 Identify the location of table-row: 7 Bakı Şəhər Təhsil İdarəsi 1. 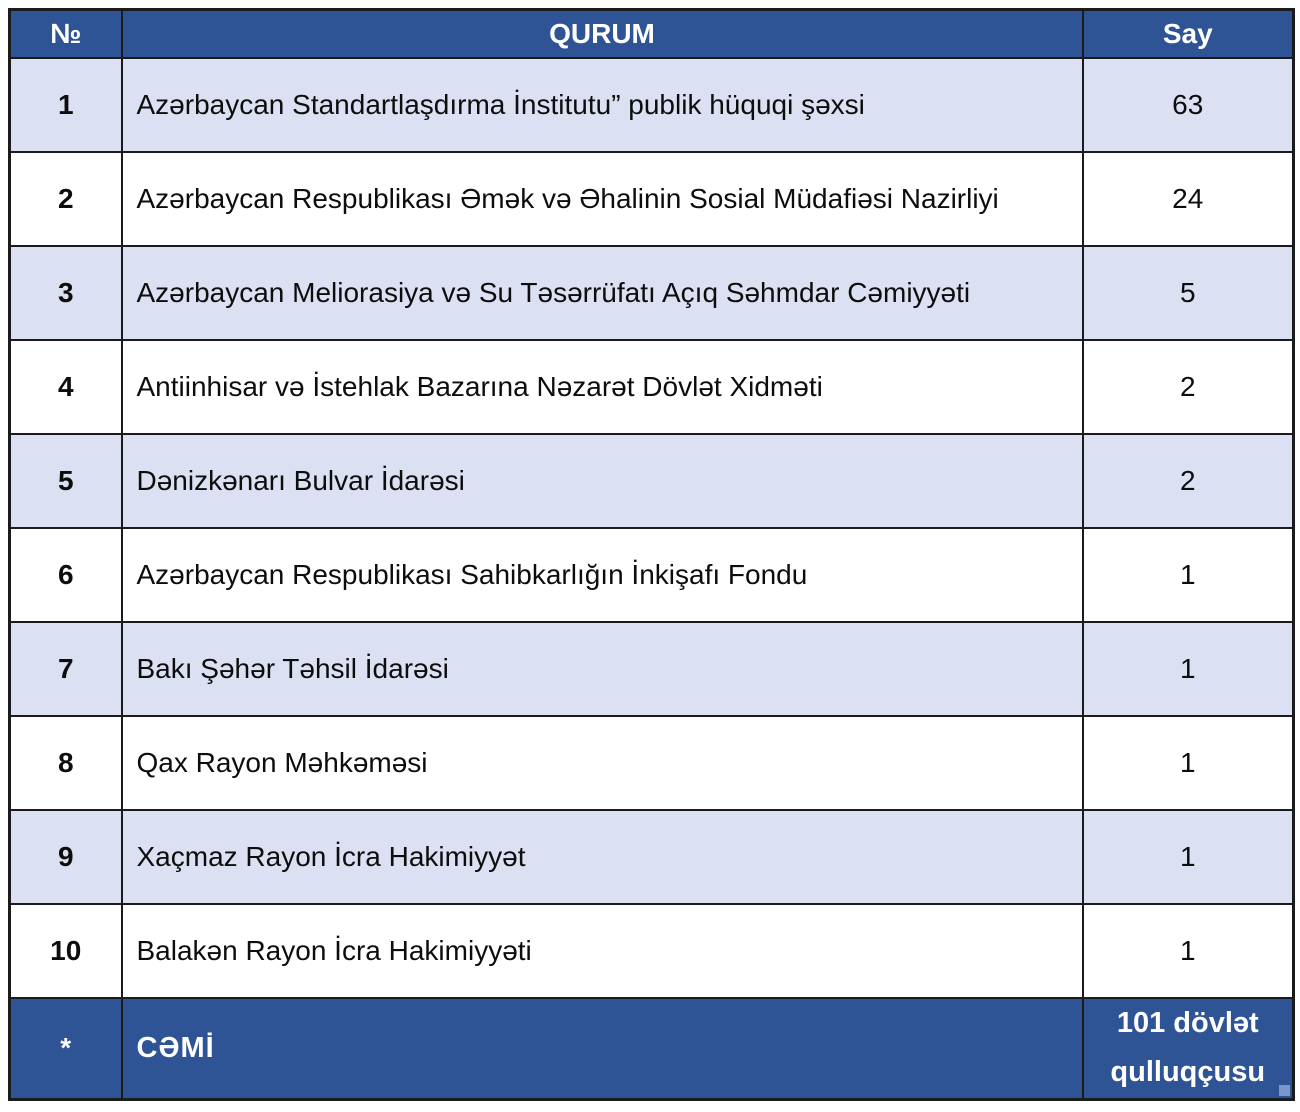
(651, 669).